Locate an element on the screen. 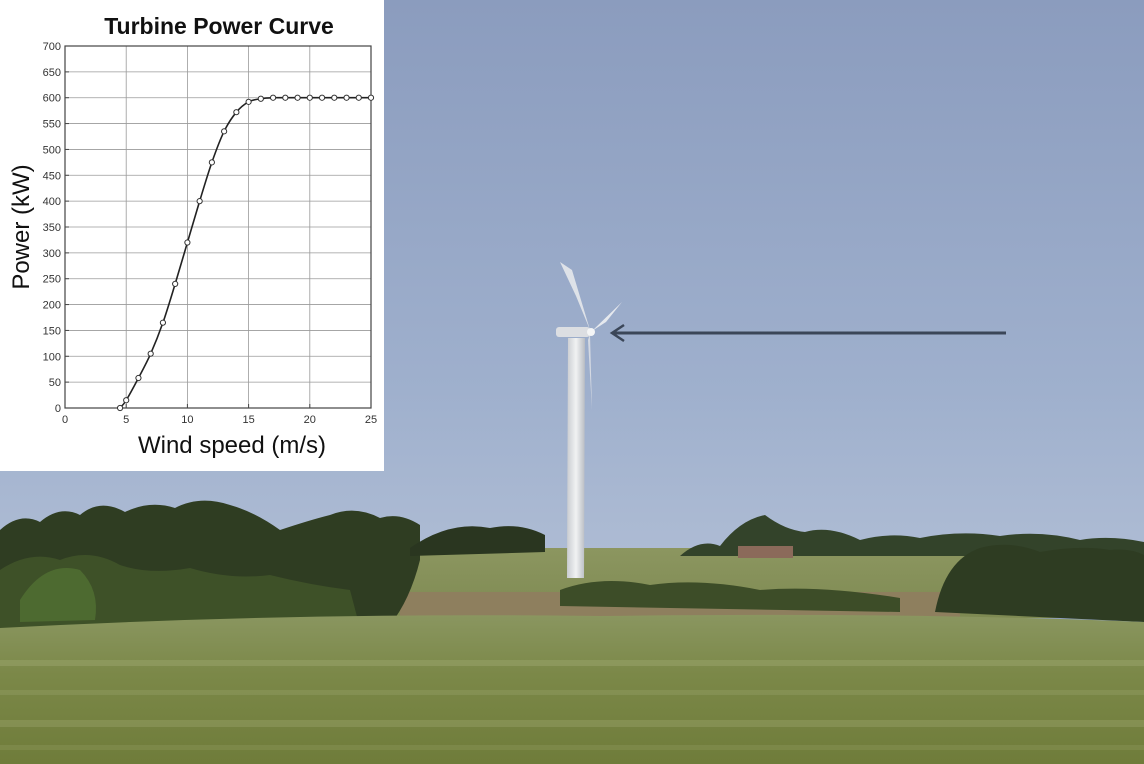 This screenshot has width=1144, height=764. right-treeline is located at coordinates (852, 568).